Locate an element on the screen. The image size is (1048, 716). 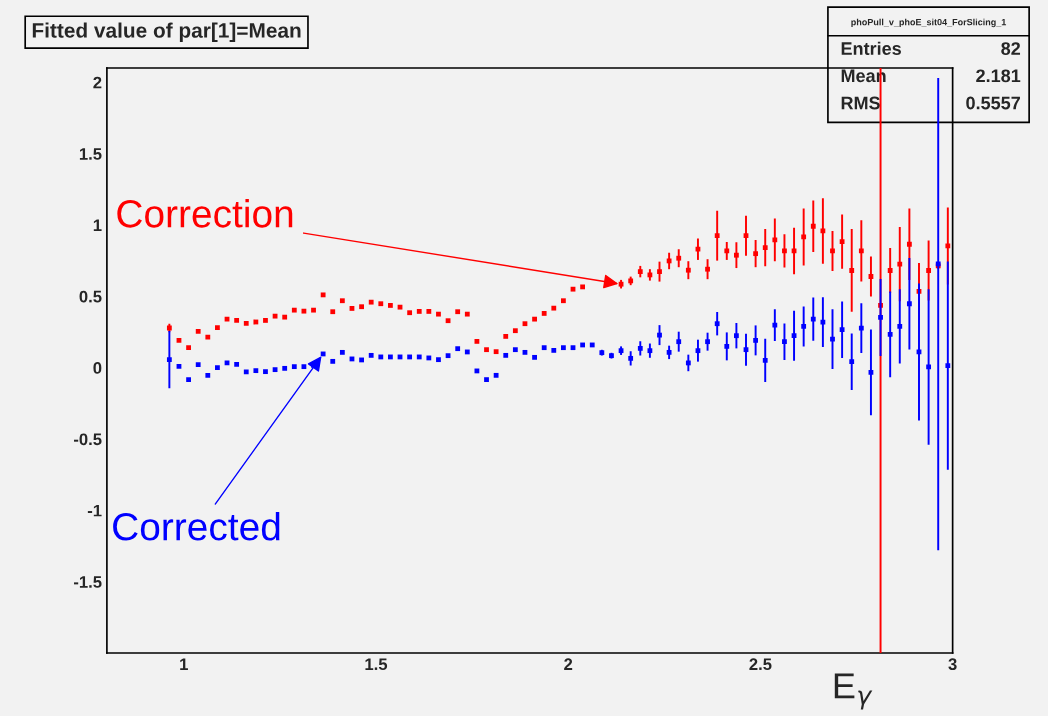
text: Entries 82 is located at coordinates (931, 48).